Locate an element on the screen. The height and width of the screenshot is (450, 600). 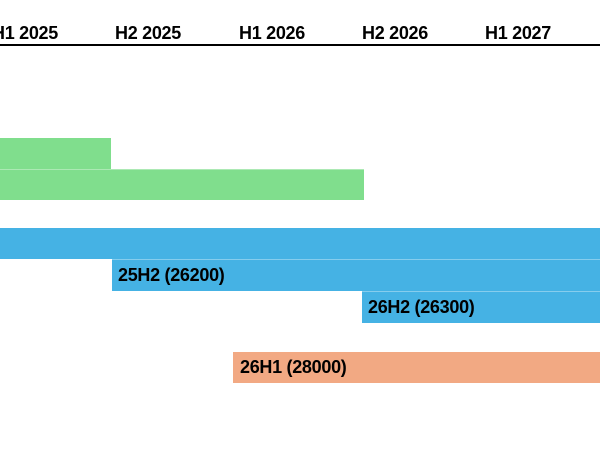
bar-label-26h2: 26H2 (26300) is located at coordinates (421, 306).